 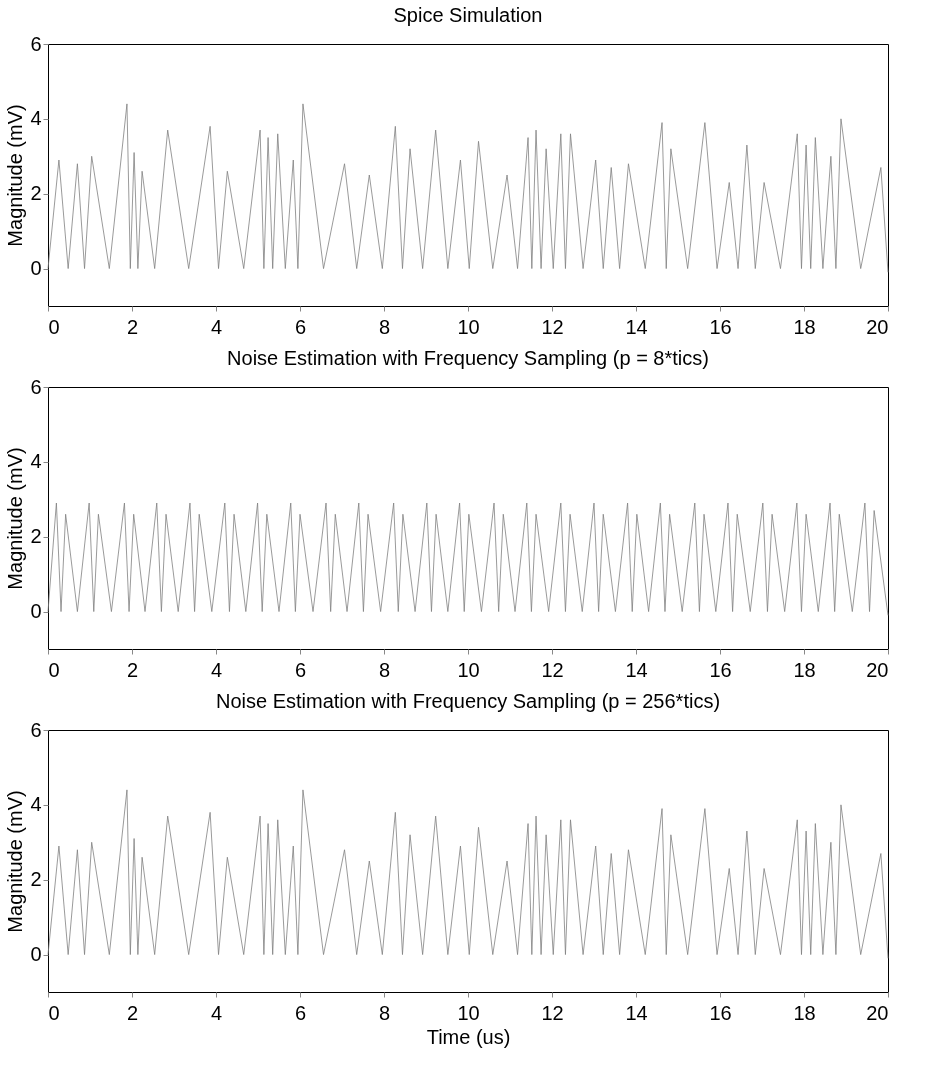 I want to click on chart-title: Spice Simulation, so click(x=468, y=15).